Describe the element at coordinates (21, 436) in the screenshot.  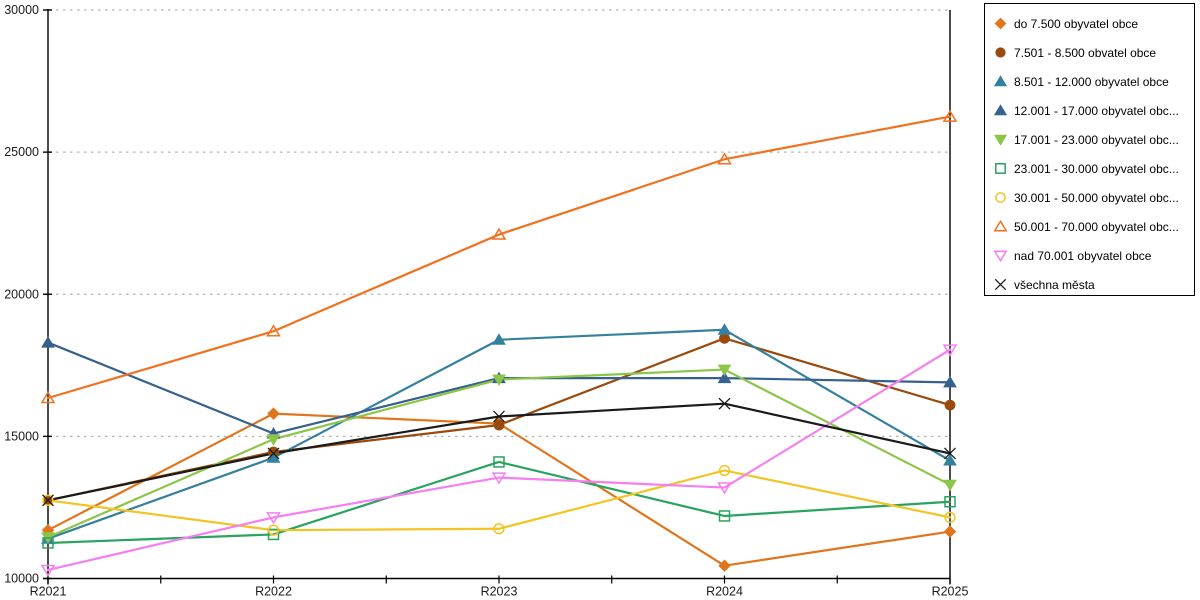
I see `y-tick-label: 15000` at that location.